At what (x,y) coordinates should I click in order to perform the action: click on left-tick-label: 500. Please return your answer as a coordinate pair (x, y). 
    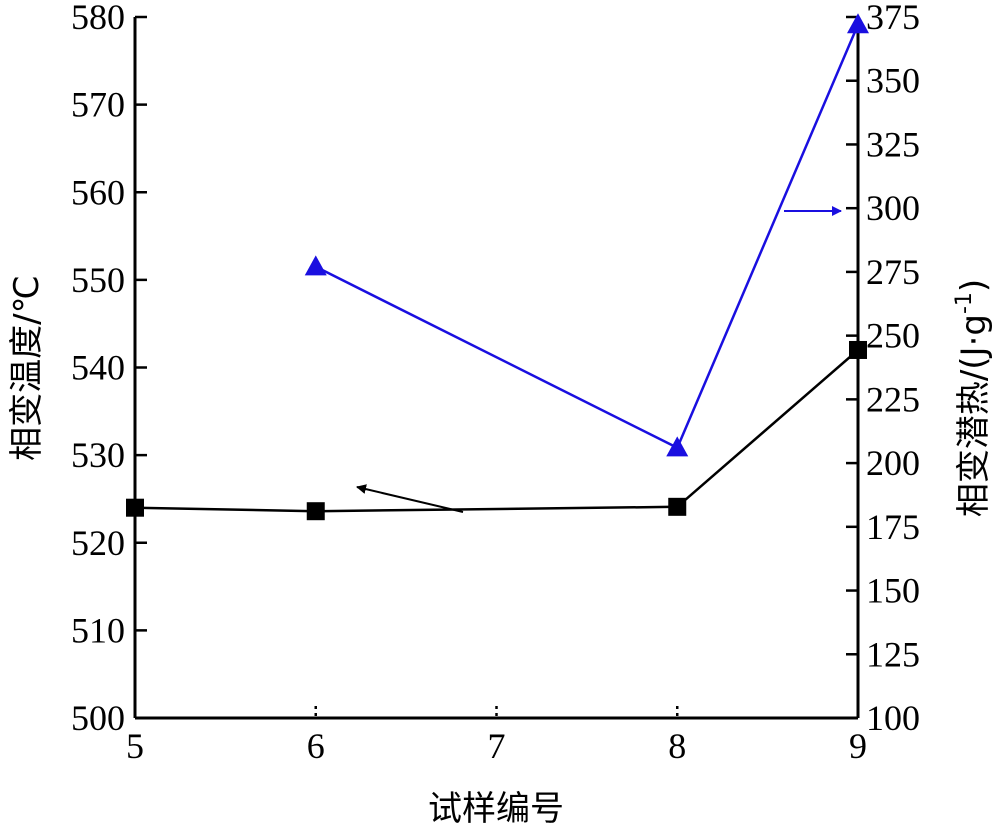
    Looking at the image, I should click on (98, 718).